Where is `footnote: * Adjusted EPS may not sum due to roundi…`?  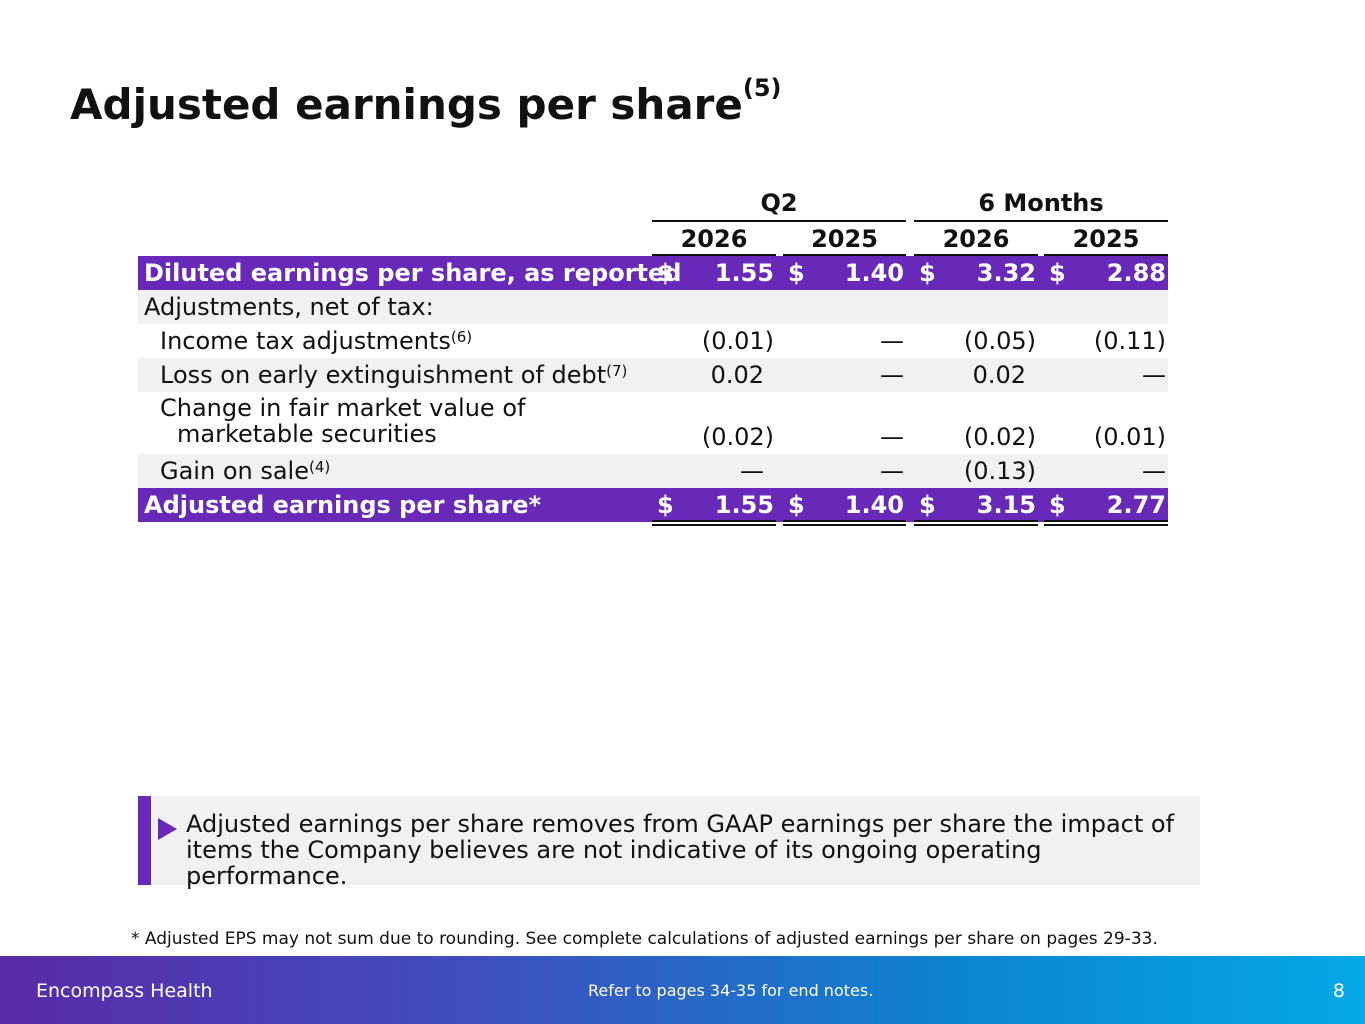
footnote: * Adjusted EPS may not sum due to roundi… is located at coordinates (644, 939).